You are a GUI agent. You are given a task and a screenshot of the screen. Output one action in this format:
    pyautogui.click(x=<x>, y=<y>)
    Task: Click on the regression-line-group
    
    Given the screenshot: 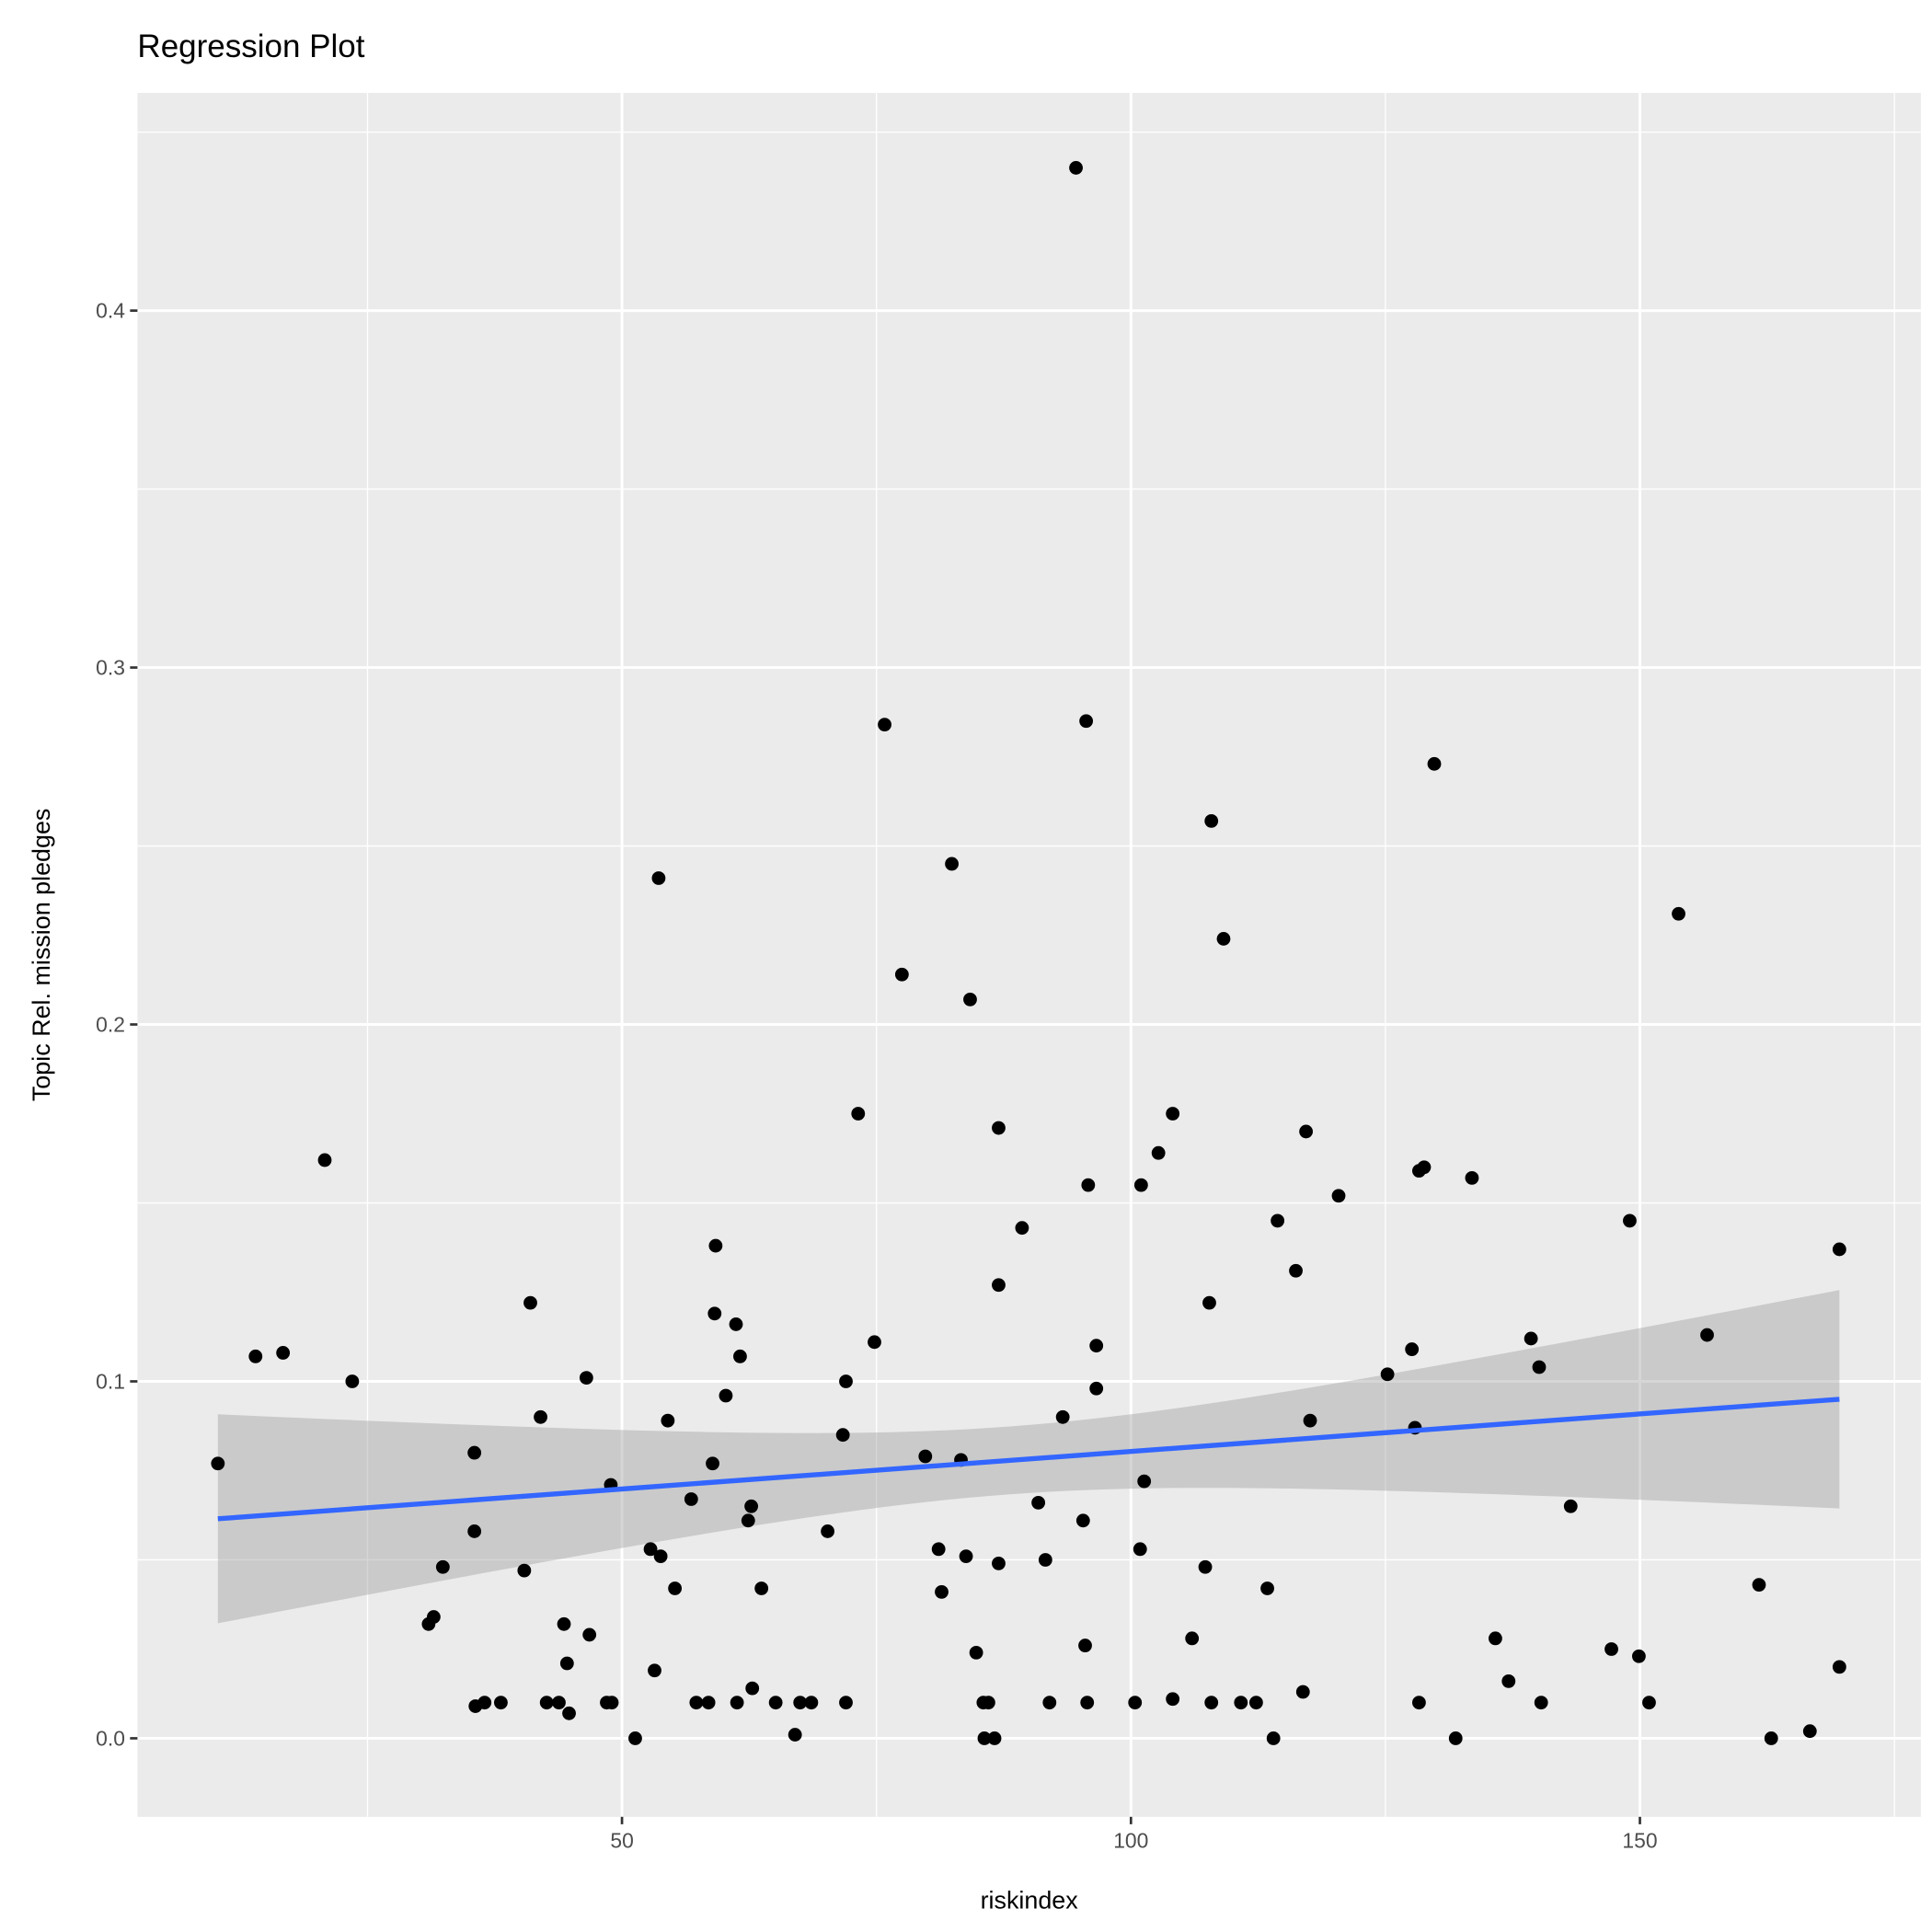 What is the action you would take?
    pyautogui.click(x=1028, y=1459)
    